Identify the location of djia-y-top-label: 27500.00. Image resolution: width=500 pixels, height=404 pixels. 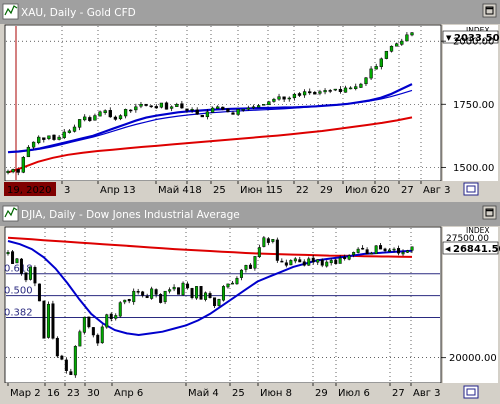
(467, 239).